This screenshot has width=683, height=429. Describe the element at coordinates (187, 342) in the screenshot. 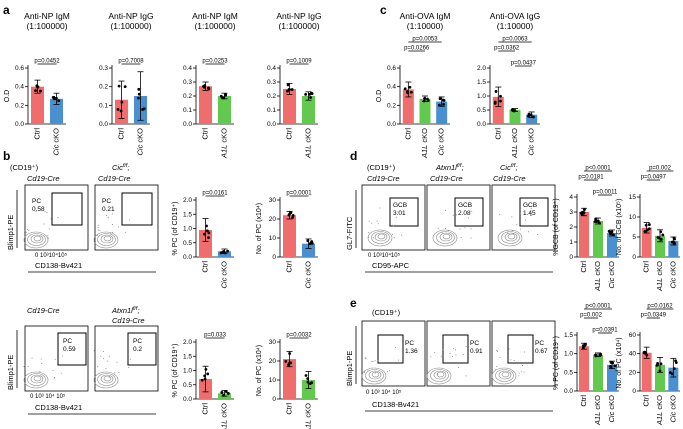

I see `y-tick-label: 2.0` at that location.